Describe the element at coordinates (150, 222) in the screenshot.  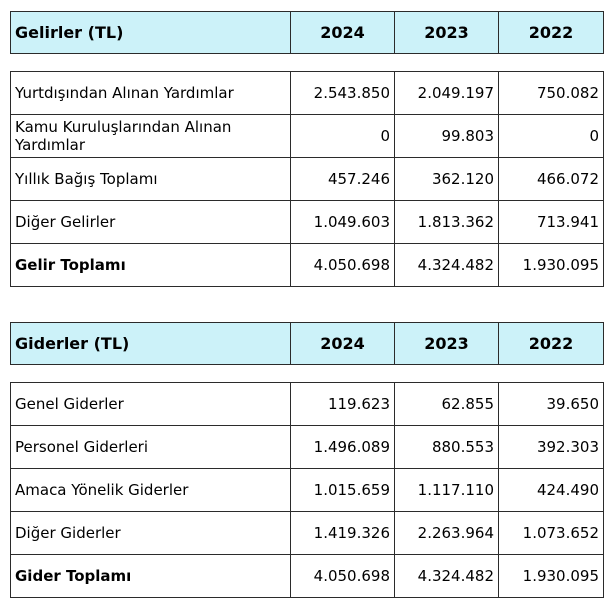
I see `row-label: Diğer Gelirler` at that location.